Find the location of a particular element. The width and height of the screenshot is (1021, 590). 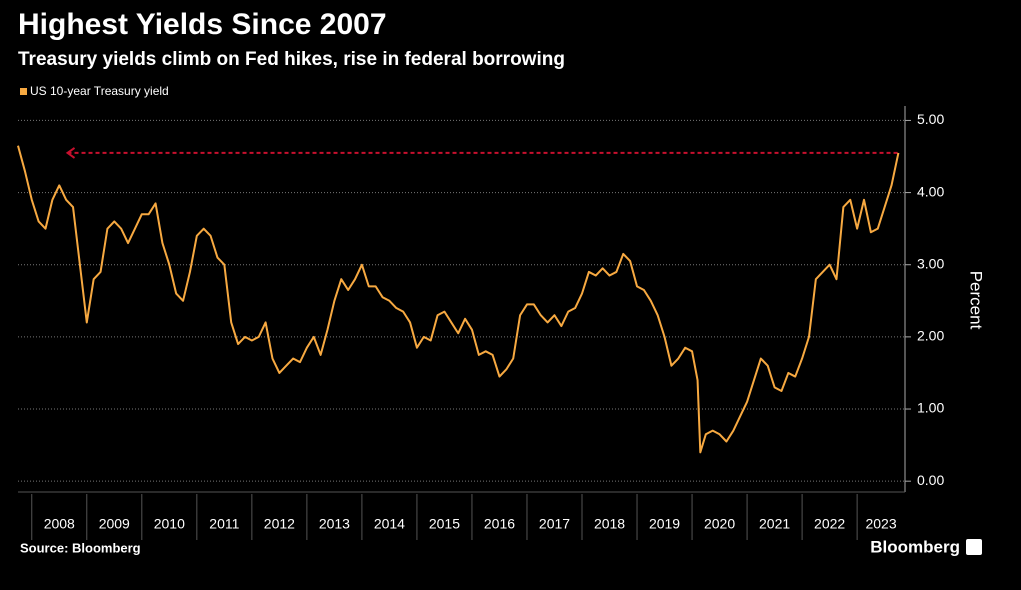

x-tick-label: 2014 is located at coordinates (389, 524).